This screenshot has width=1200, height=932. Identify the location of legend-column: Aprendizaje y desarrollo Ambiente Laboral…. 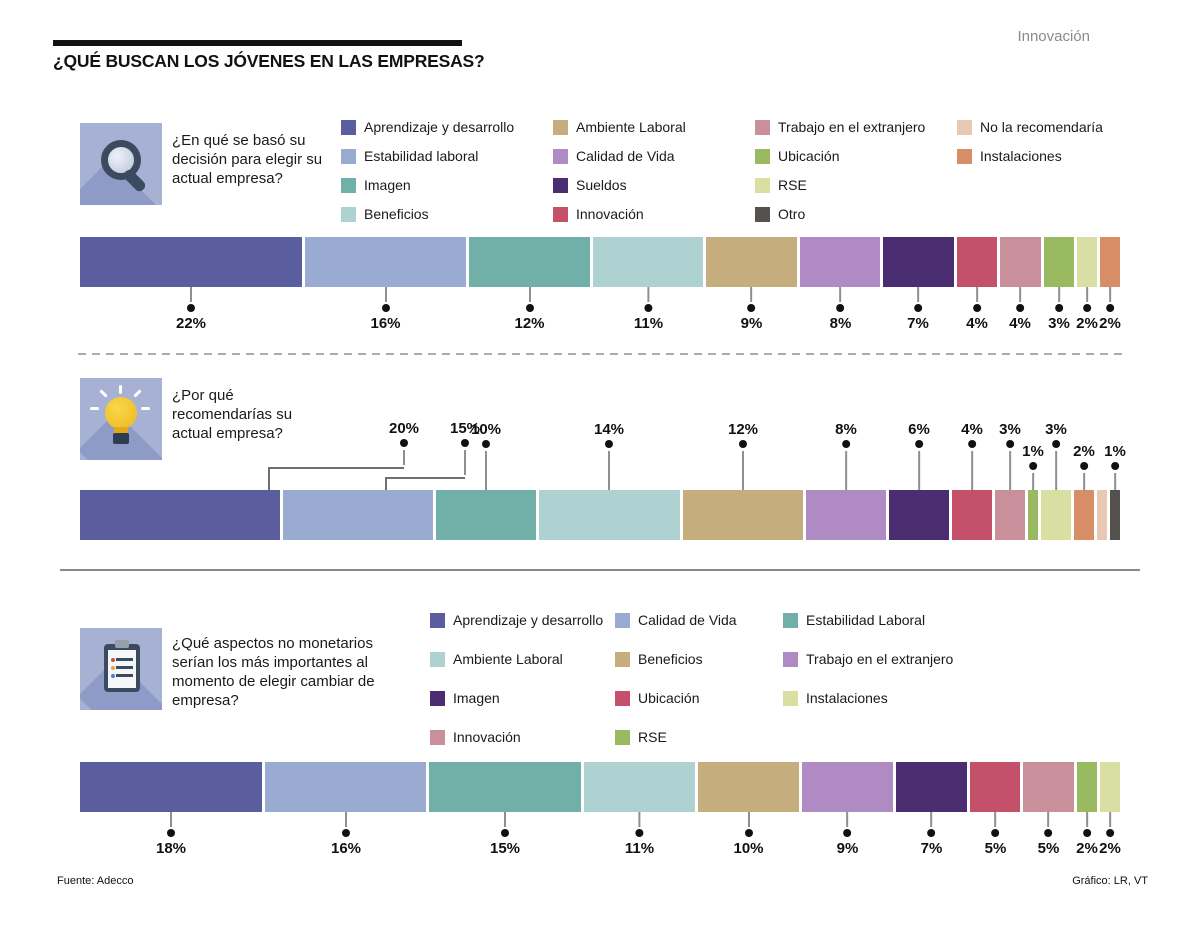
(522, 690).